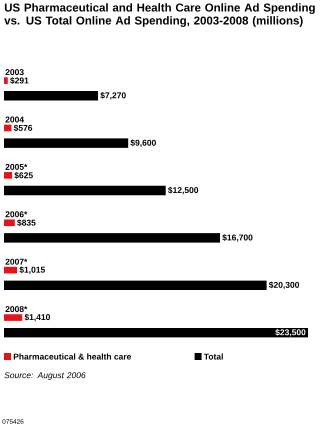 Image resolution: width=324 pixels, height=426 pixels. What do you see at coordinates (45, 376) in the screenshot?
I see `source-note: Source: August 2006` at bounding box center [45, 376].